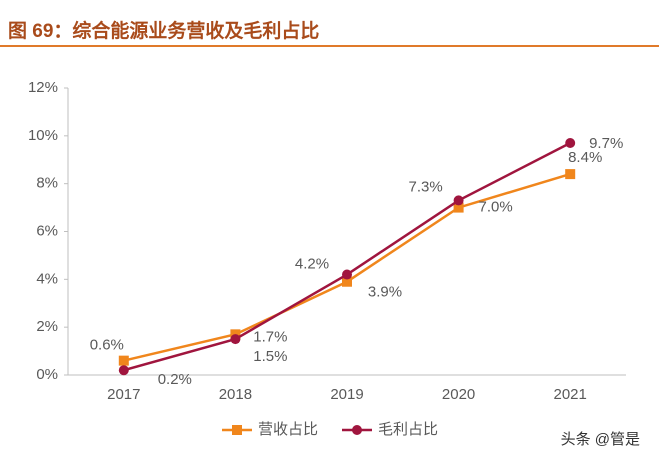 This screenshot has height=457, width=659. What do you see at coordinates (235, 394) in the screenshot?
I see `x-tick-label: 2018` at bounding box center [235, 394].